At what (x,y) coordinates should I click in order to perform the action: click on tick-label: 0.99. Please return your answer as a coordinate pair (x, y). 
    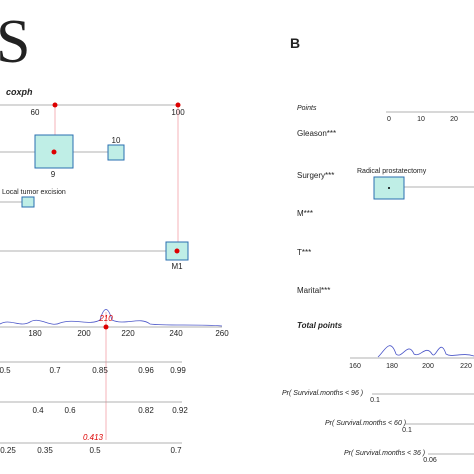
    Looking at the image, I should click on (178, 370).